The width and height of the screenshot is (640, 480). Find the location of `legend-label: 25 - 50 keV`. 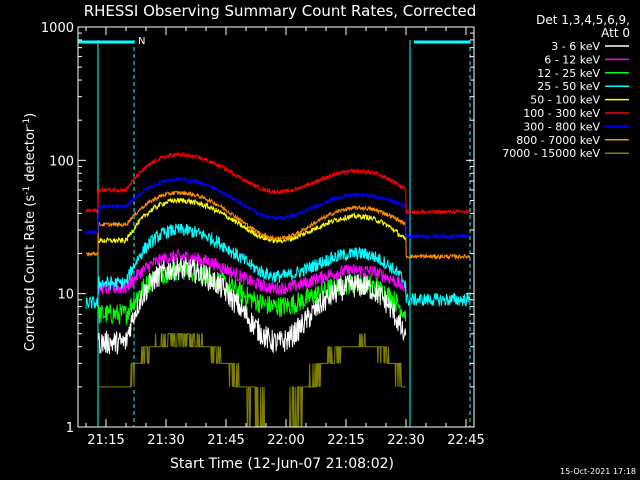

legend-label: 25 - 50 keV is located at coordinates (568, 86).